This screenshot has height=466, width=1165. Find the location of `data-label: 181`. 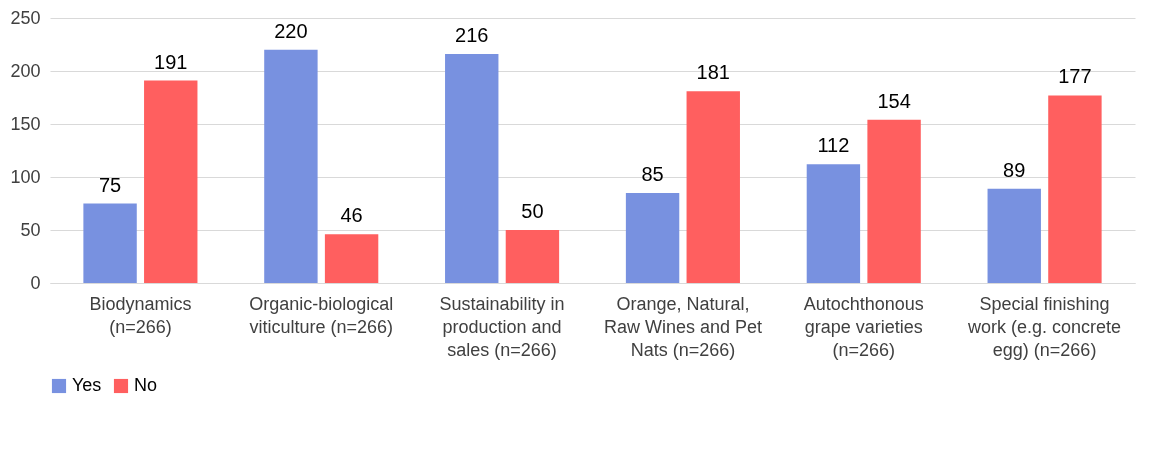

data-label: 181 is located at coordinates (713, 72).